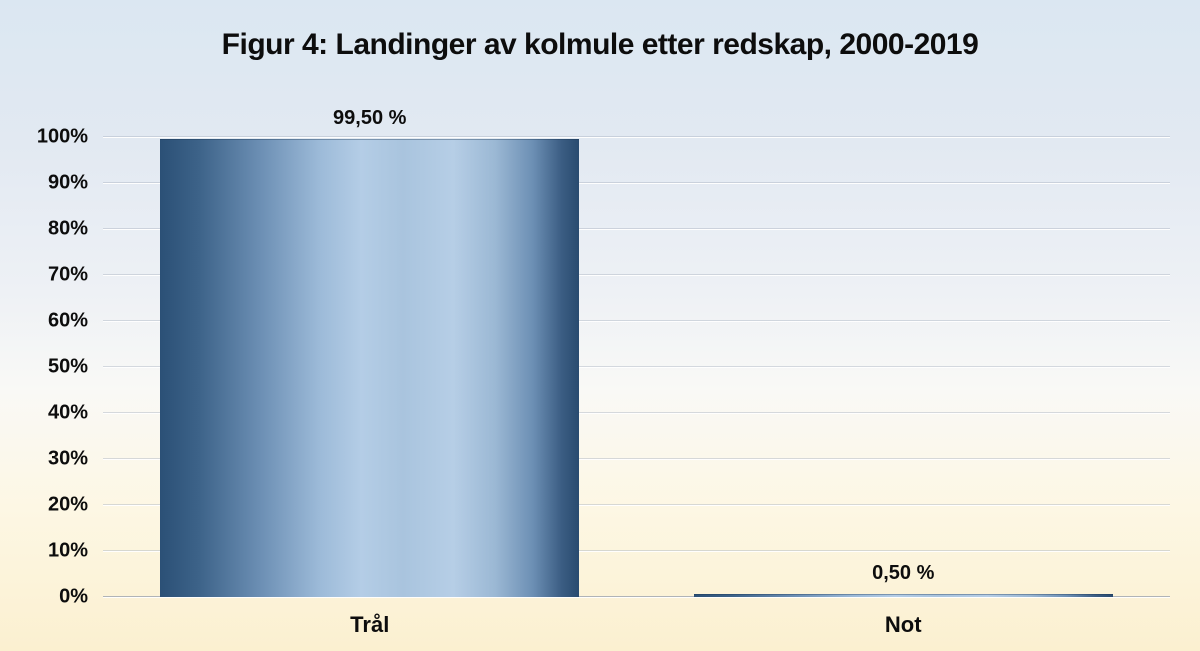  I want to click on y-axis-tick-label: 30%, so click(67, 458).